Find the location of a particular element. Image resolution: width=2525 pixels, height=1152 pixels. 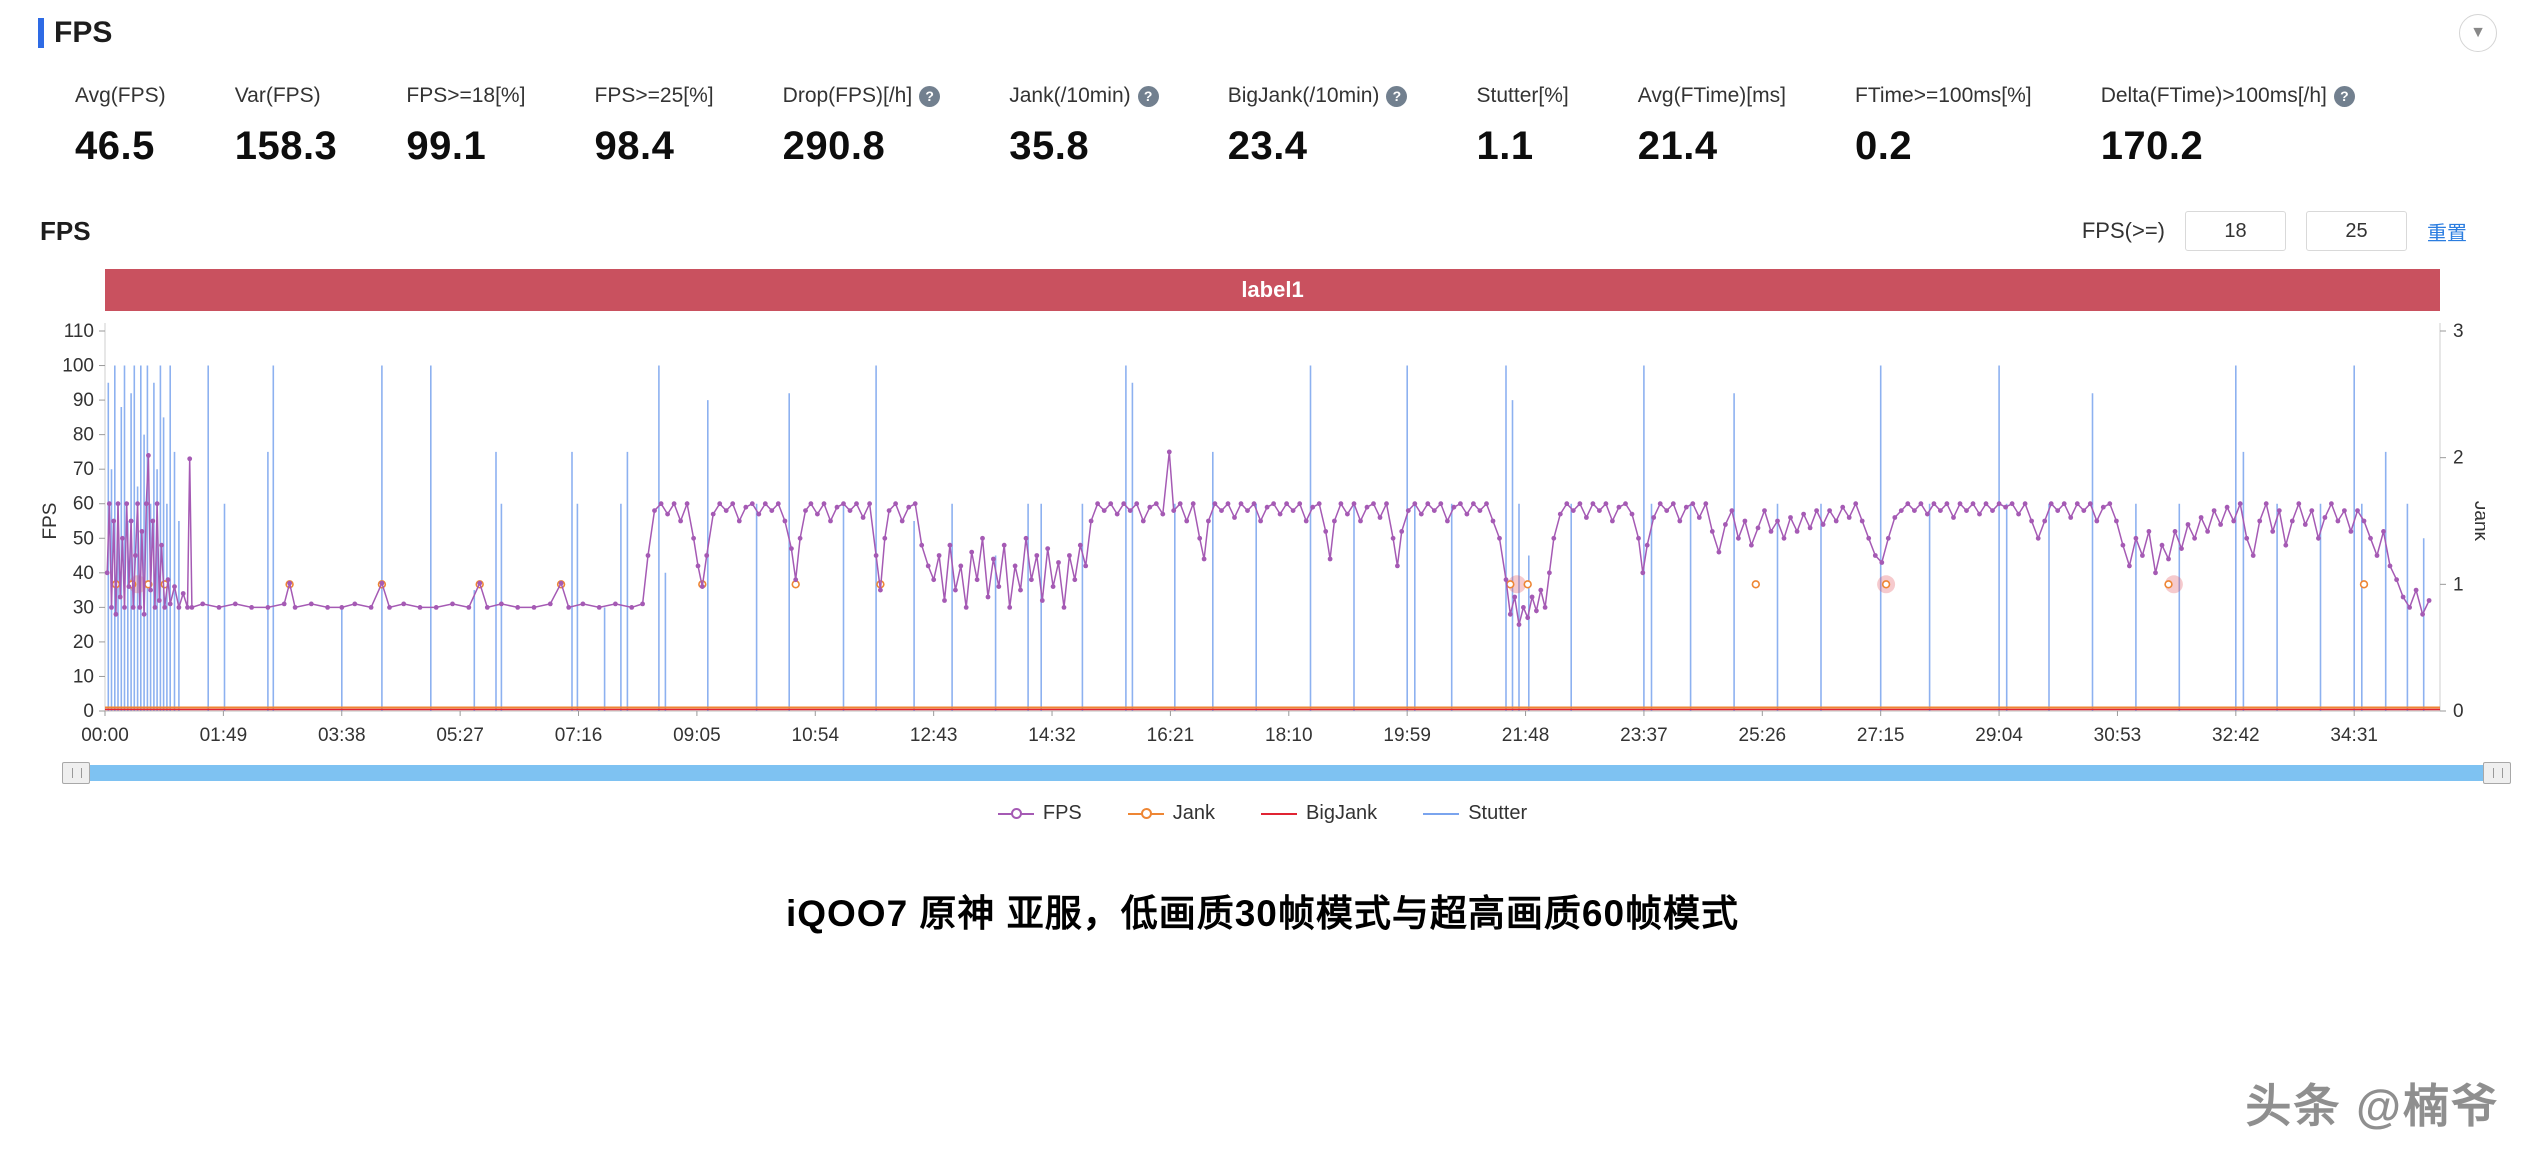

svg-text: 30 is located at coordinates (83, 607).